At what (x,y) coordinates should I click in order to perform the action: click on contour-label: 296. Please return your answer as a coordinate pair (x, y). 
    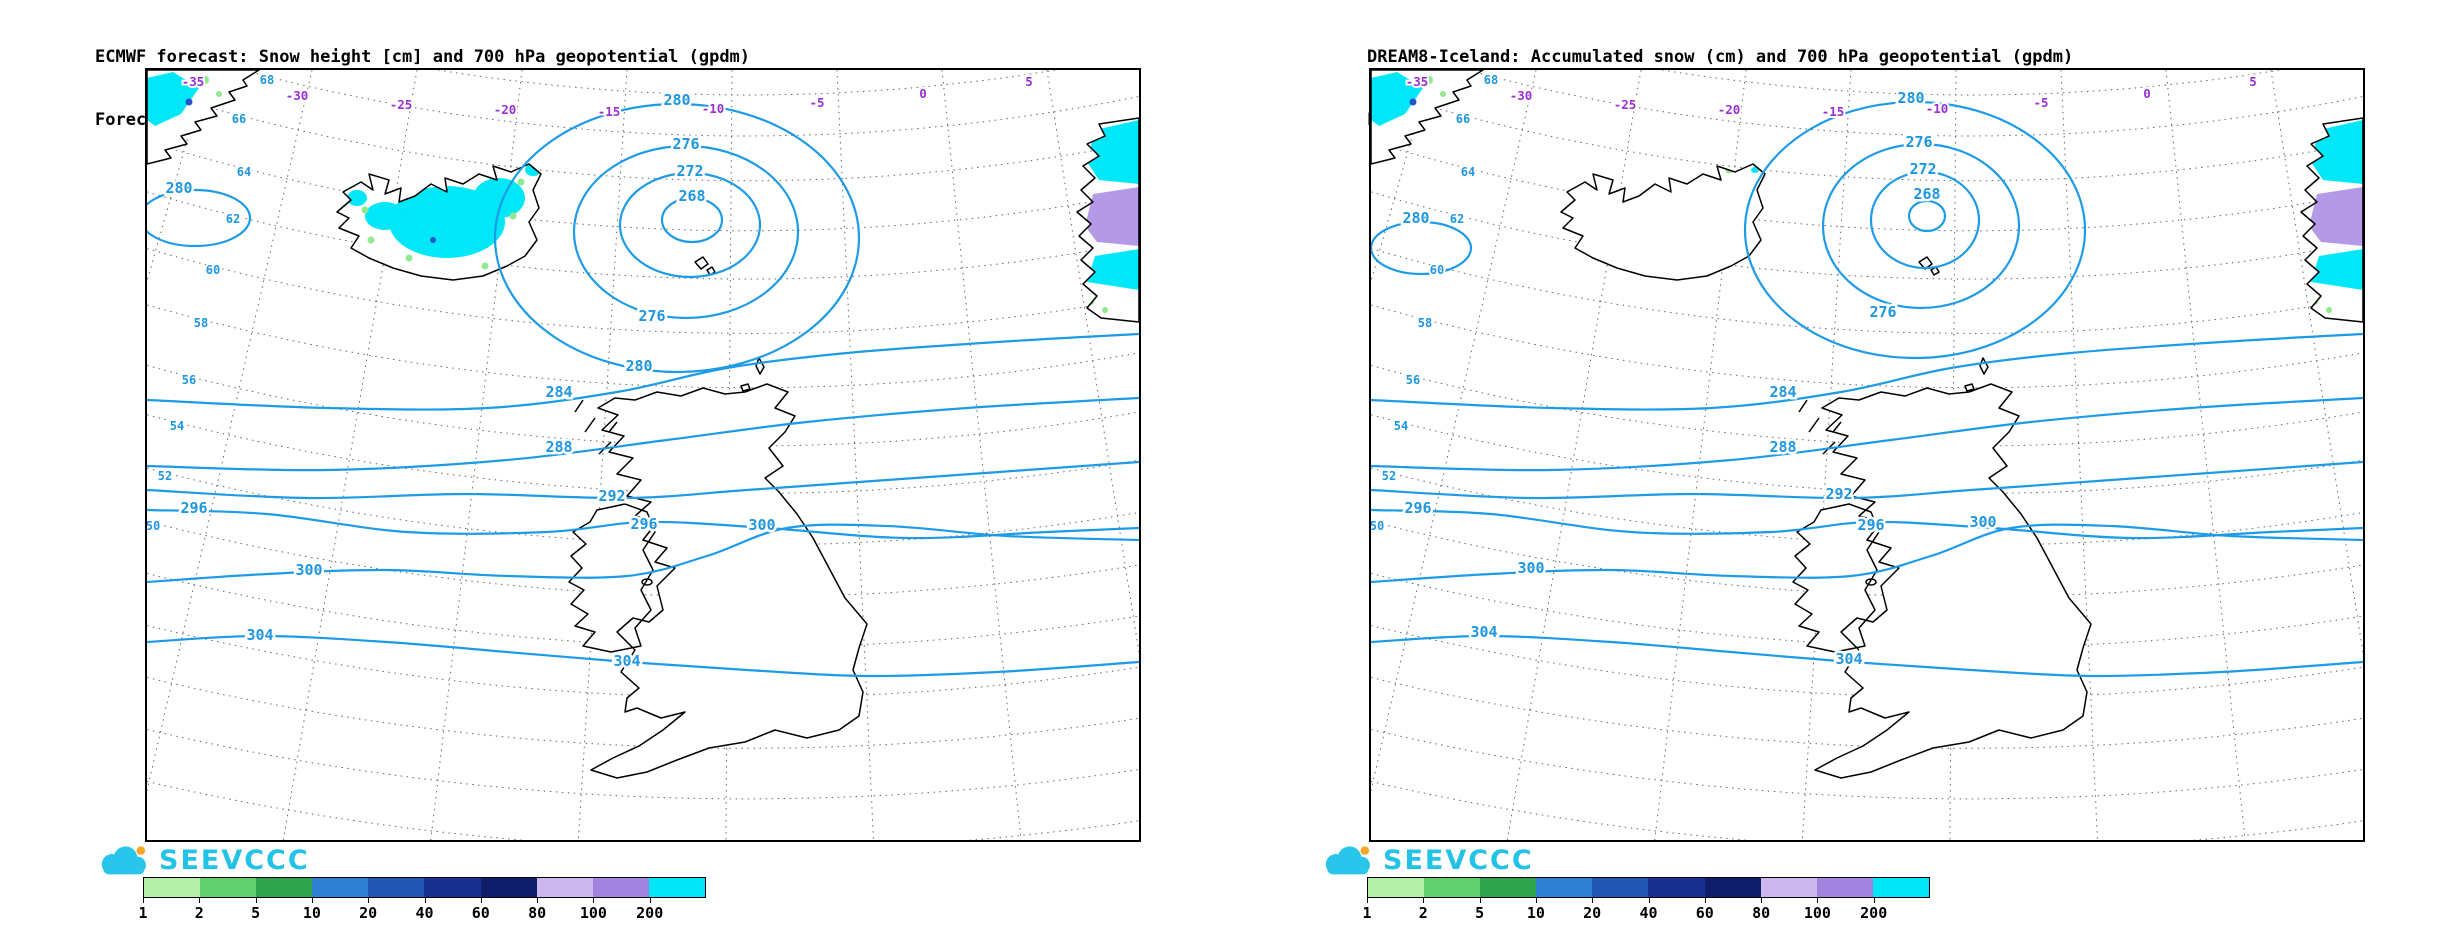
    Looking at the image, I should click on (1870, 525).